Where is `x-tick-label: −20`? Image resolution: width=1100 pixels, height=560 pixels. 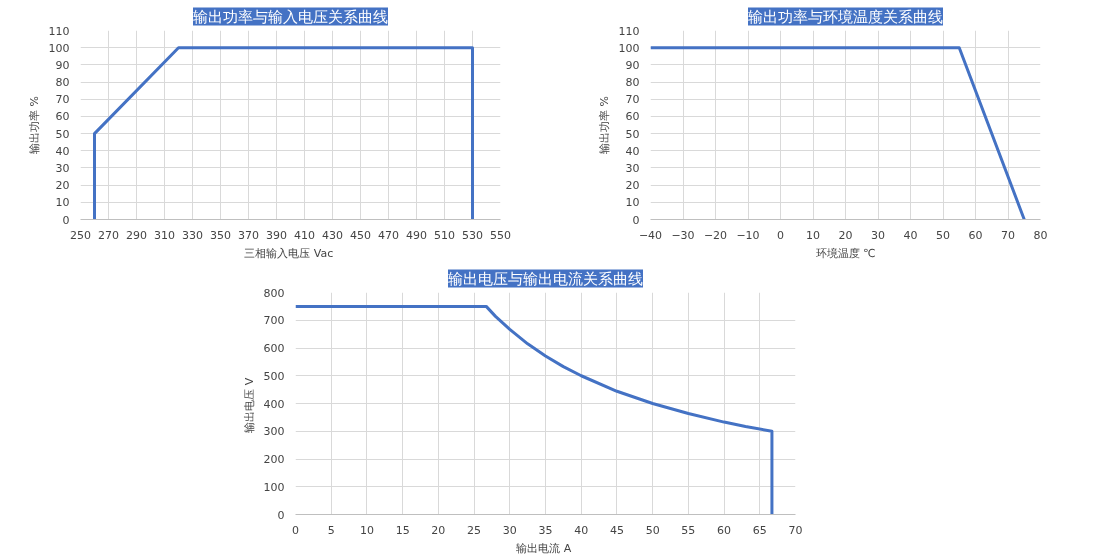
x-tick-label: −20 is located at coordinates (715, 235).